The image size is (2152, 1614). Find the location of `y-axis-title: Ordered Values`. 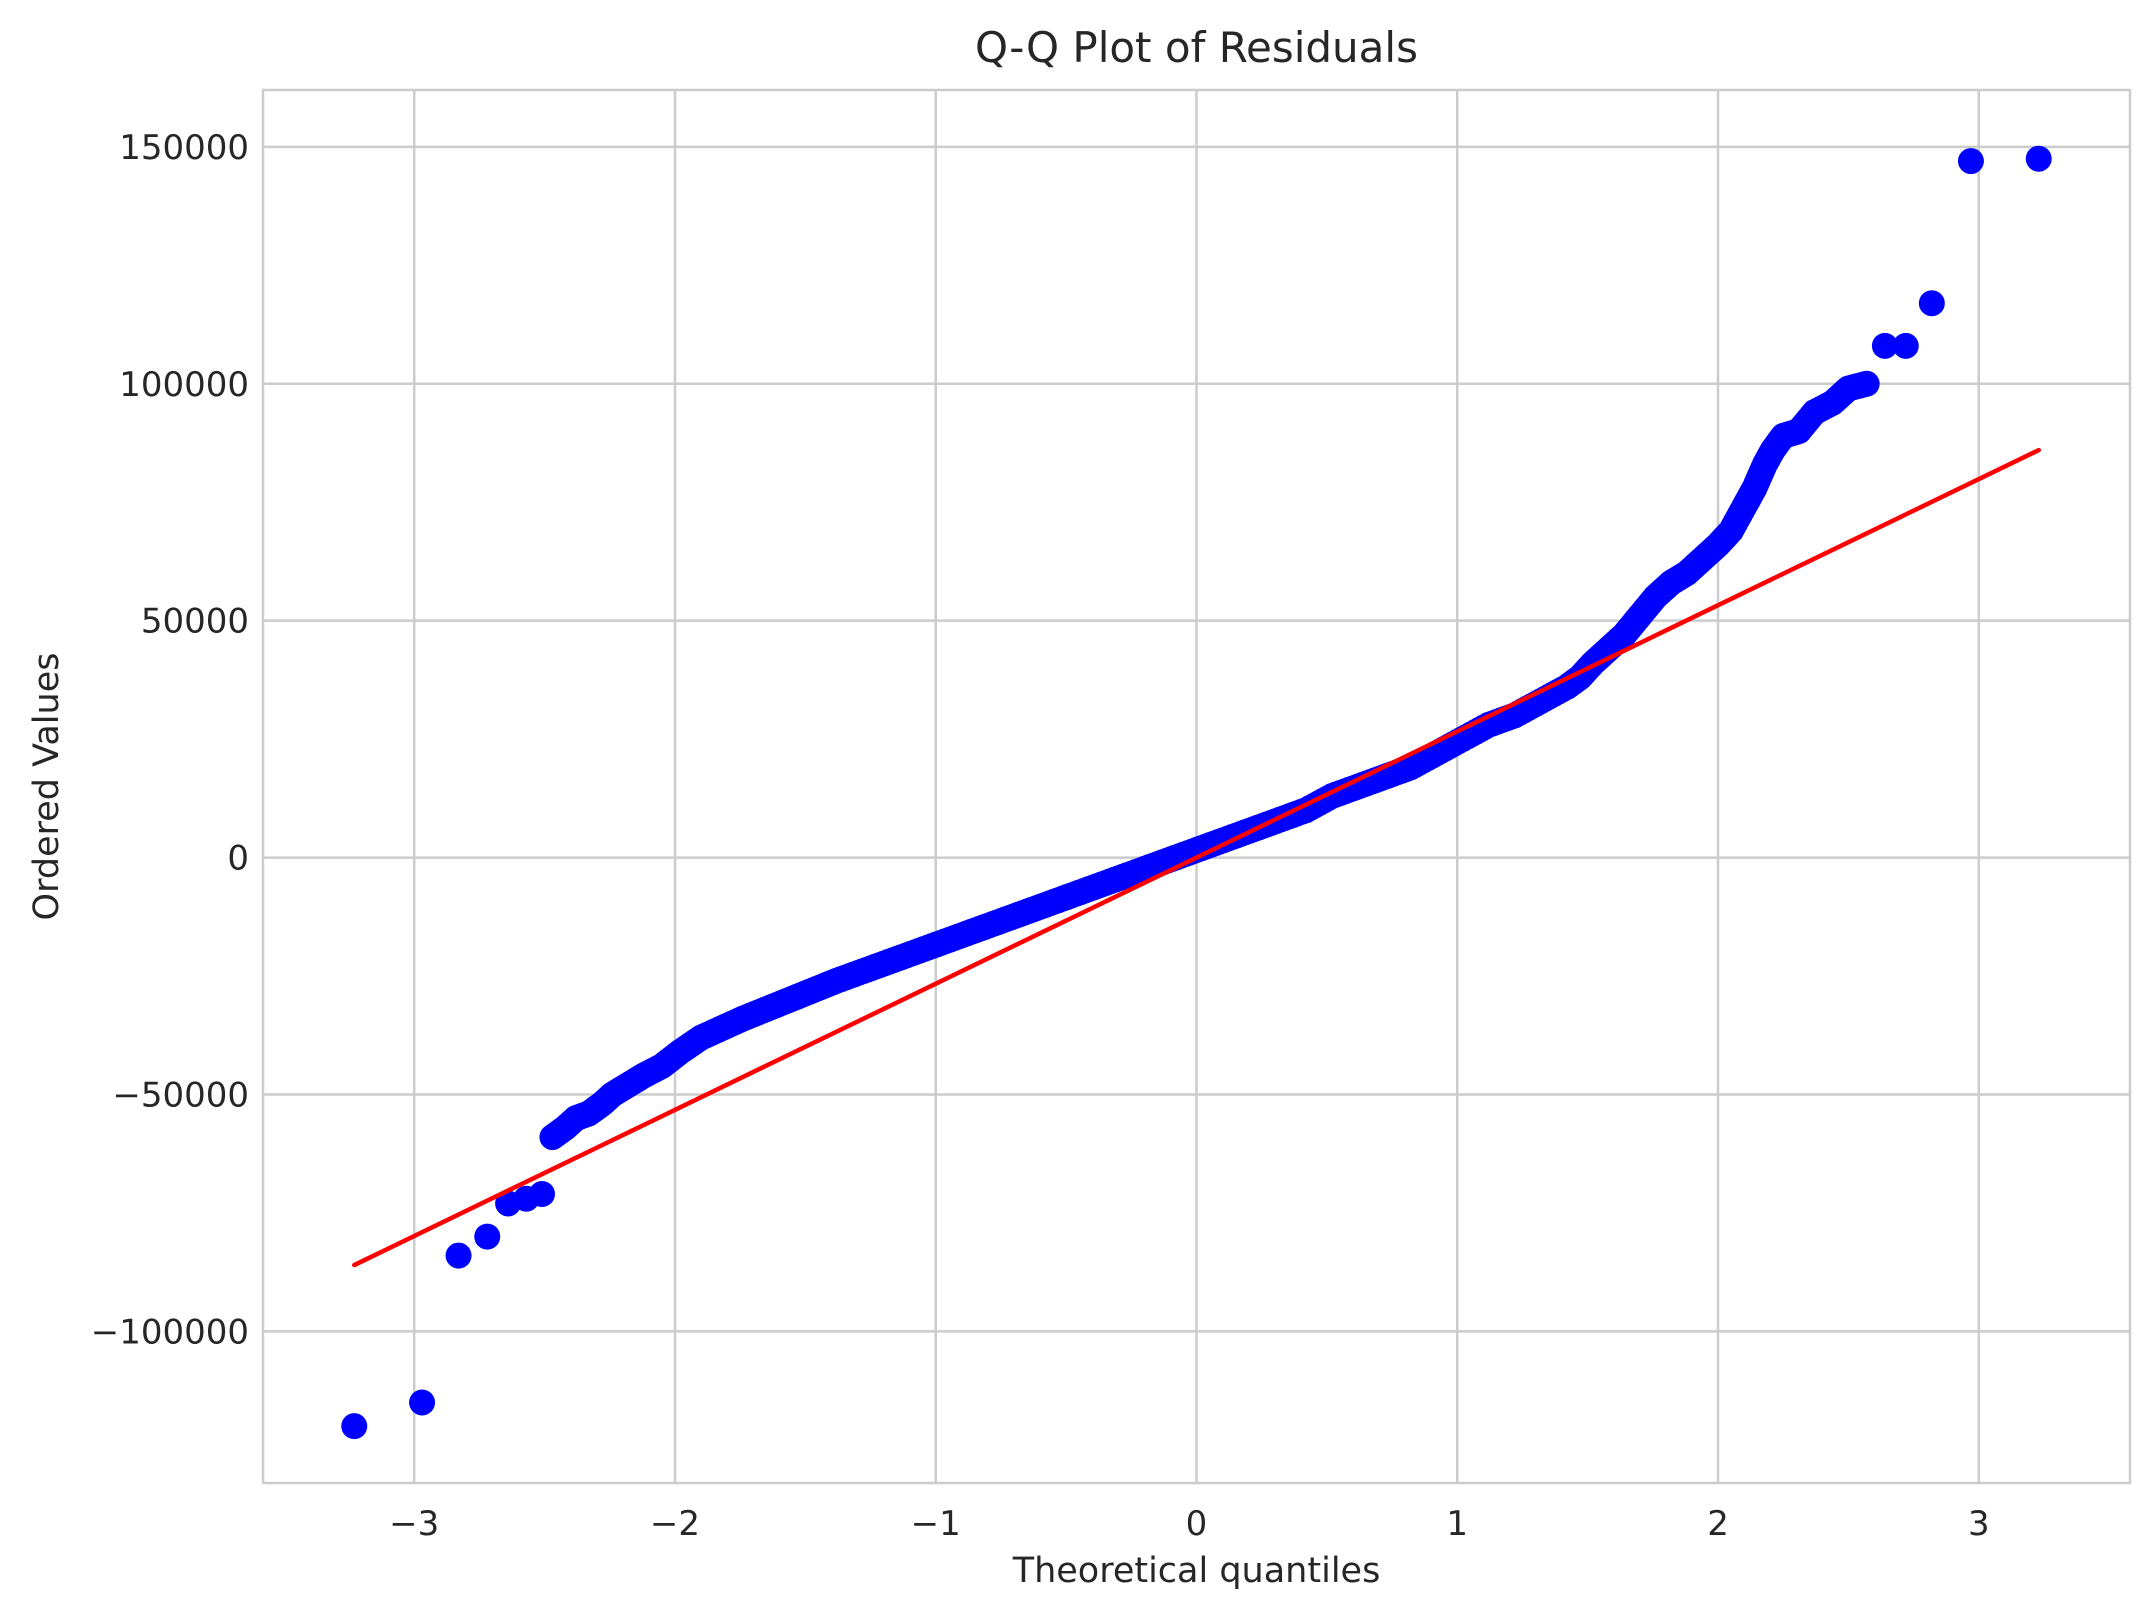

y-axis-title: Ordered Values is located at coordinates (47, 787).